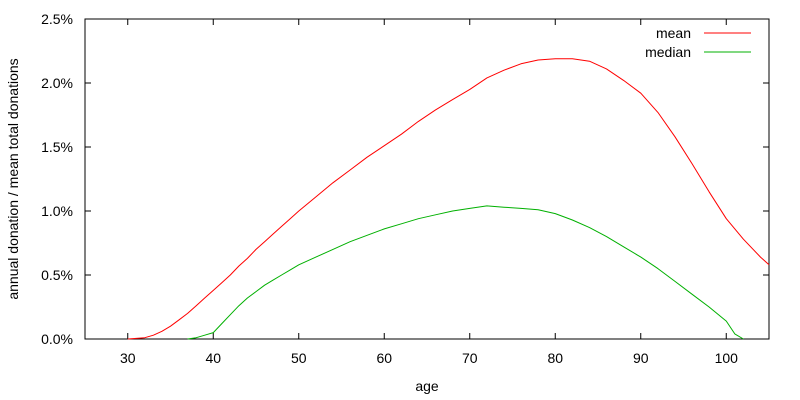 The height and width of the screenshot is (400, 800). What do you see at coordinates (641, 358) in the screenshot?
I see `x-tick-label: 90` at bounding box center [641, 358].